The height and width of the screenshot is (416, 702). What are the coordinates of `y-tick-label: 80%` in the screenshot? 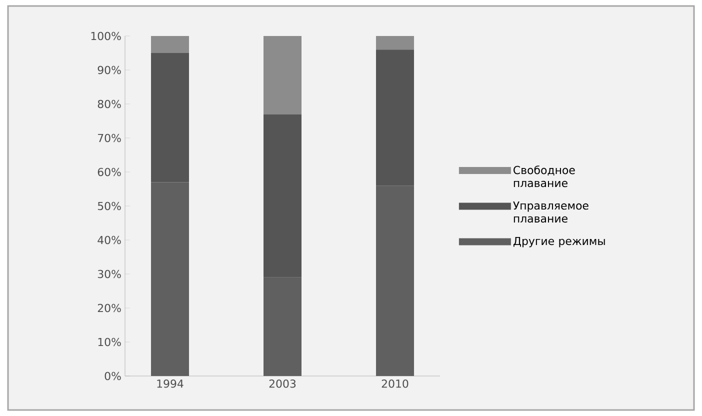 It's located at (109, 104).